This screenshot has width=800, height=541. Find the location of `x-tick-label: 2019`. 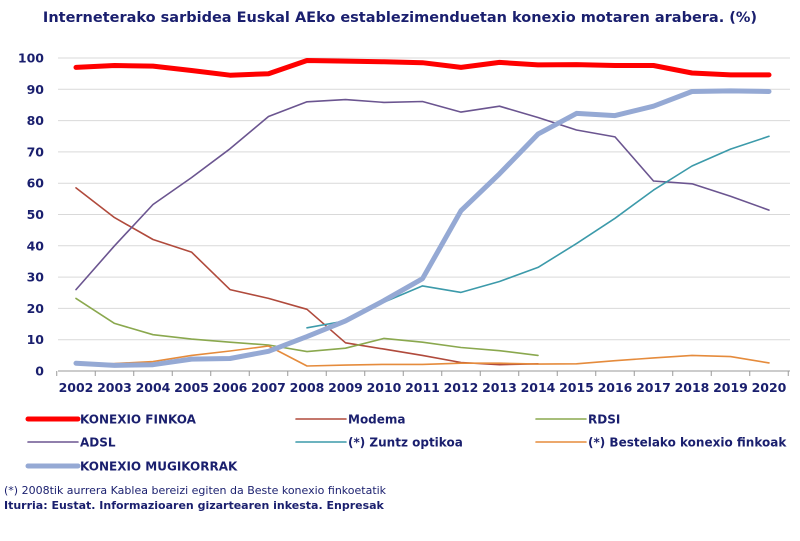

x-tick-label: 2019 is located at coordinates (730, 387).